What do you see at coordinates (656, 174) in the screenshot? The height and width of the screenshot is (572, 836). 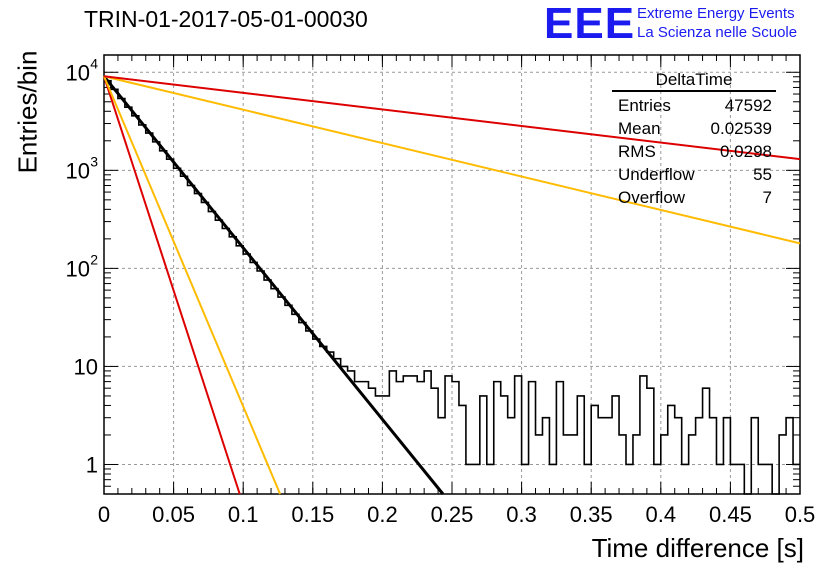 I see `stats-label: Underflow` at bounding box center [656, 174].